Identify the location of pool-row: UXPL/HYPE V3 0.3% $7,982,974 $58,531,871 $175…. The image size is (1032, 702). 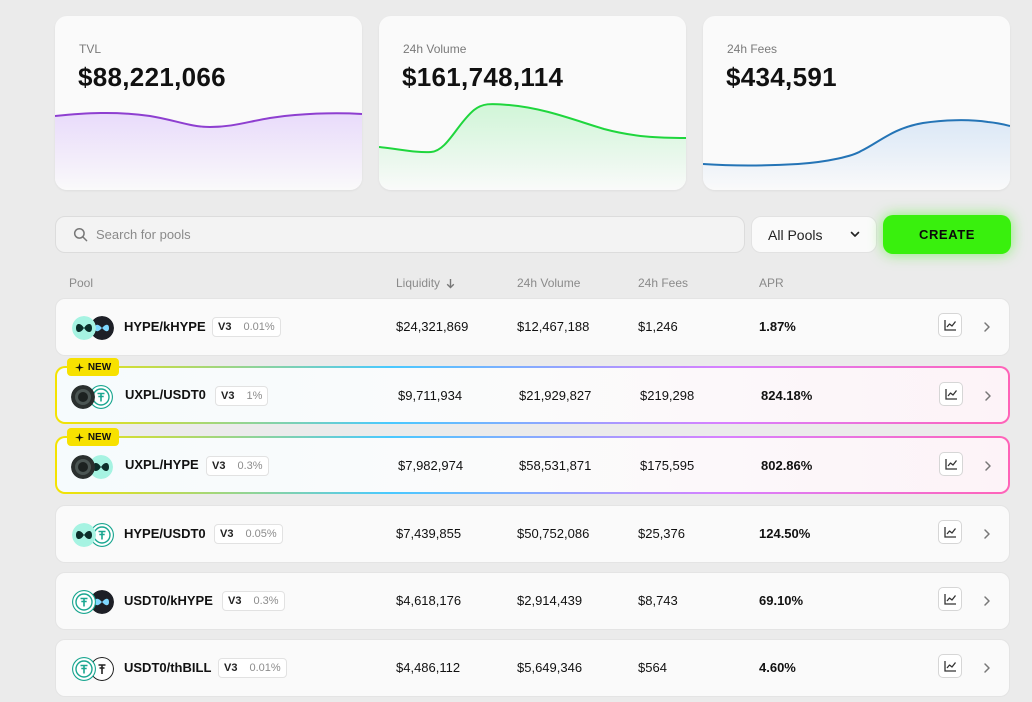
(532, 465).